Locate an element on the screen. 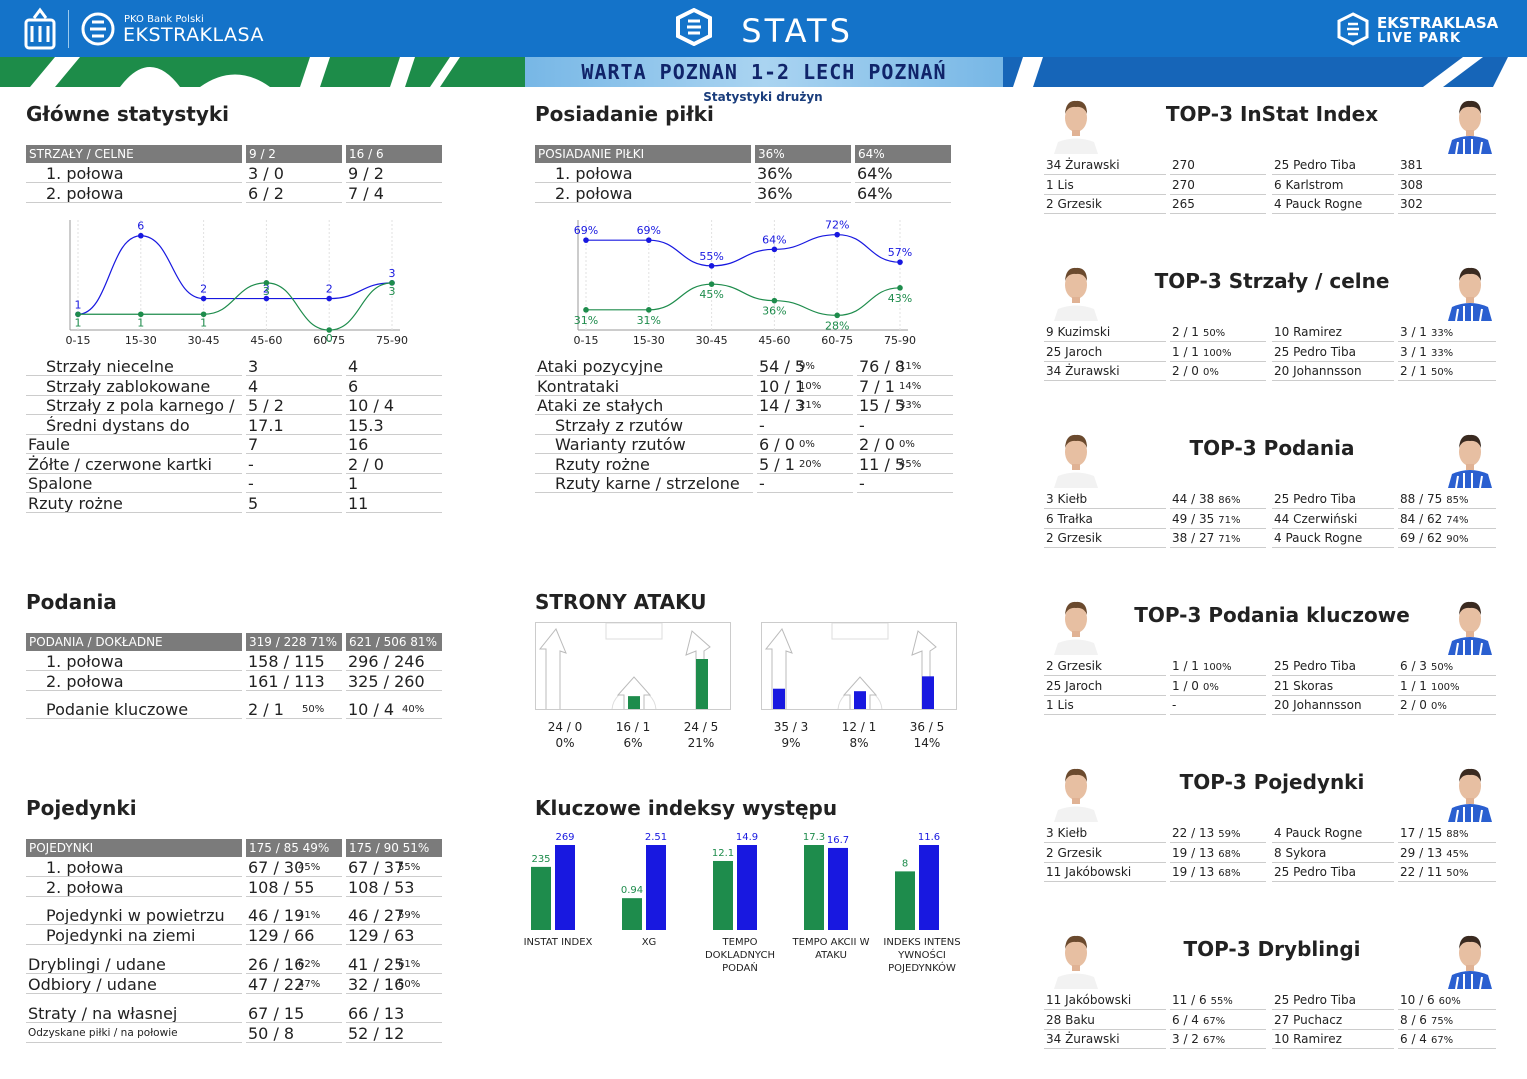  player-stat-percent: 45% is located at coordinates (1457, 854).